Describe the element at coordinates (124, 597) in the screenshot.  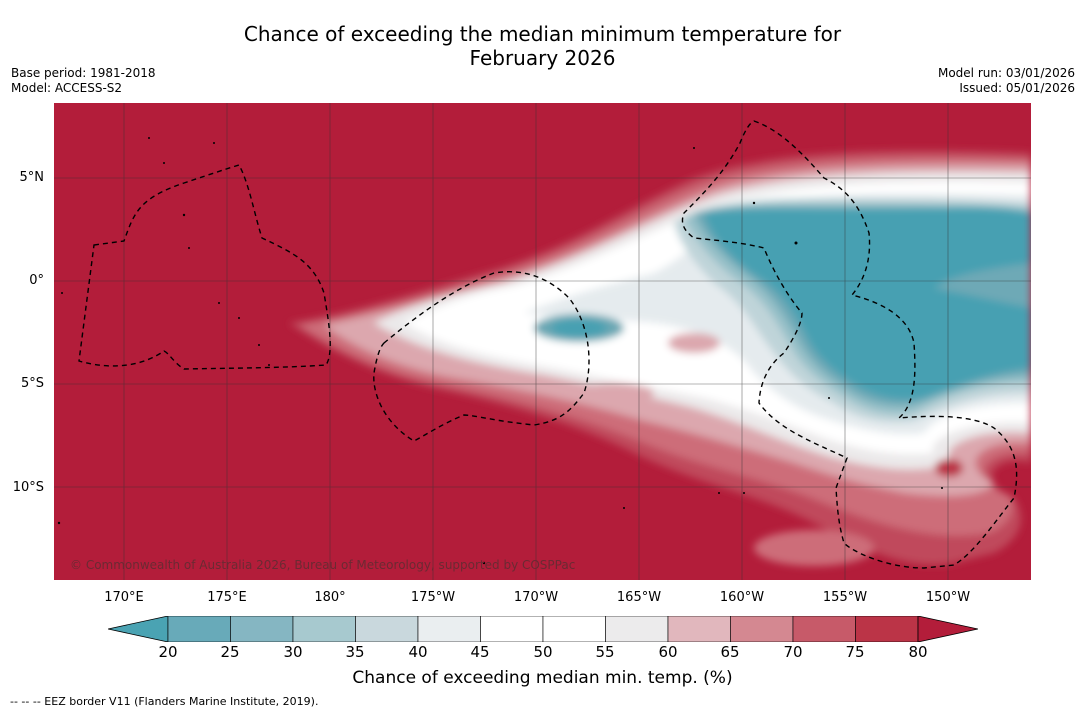
I see `lon-label-170e: 170°E` at that location.